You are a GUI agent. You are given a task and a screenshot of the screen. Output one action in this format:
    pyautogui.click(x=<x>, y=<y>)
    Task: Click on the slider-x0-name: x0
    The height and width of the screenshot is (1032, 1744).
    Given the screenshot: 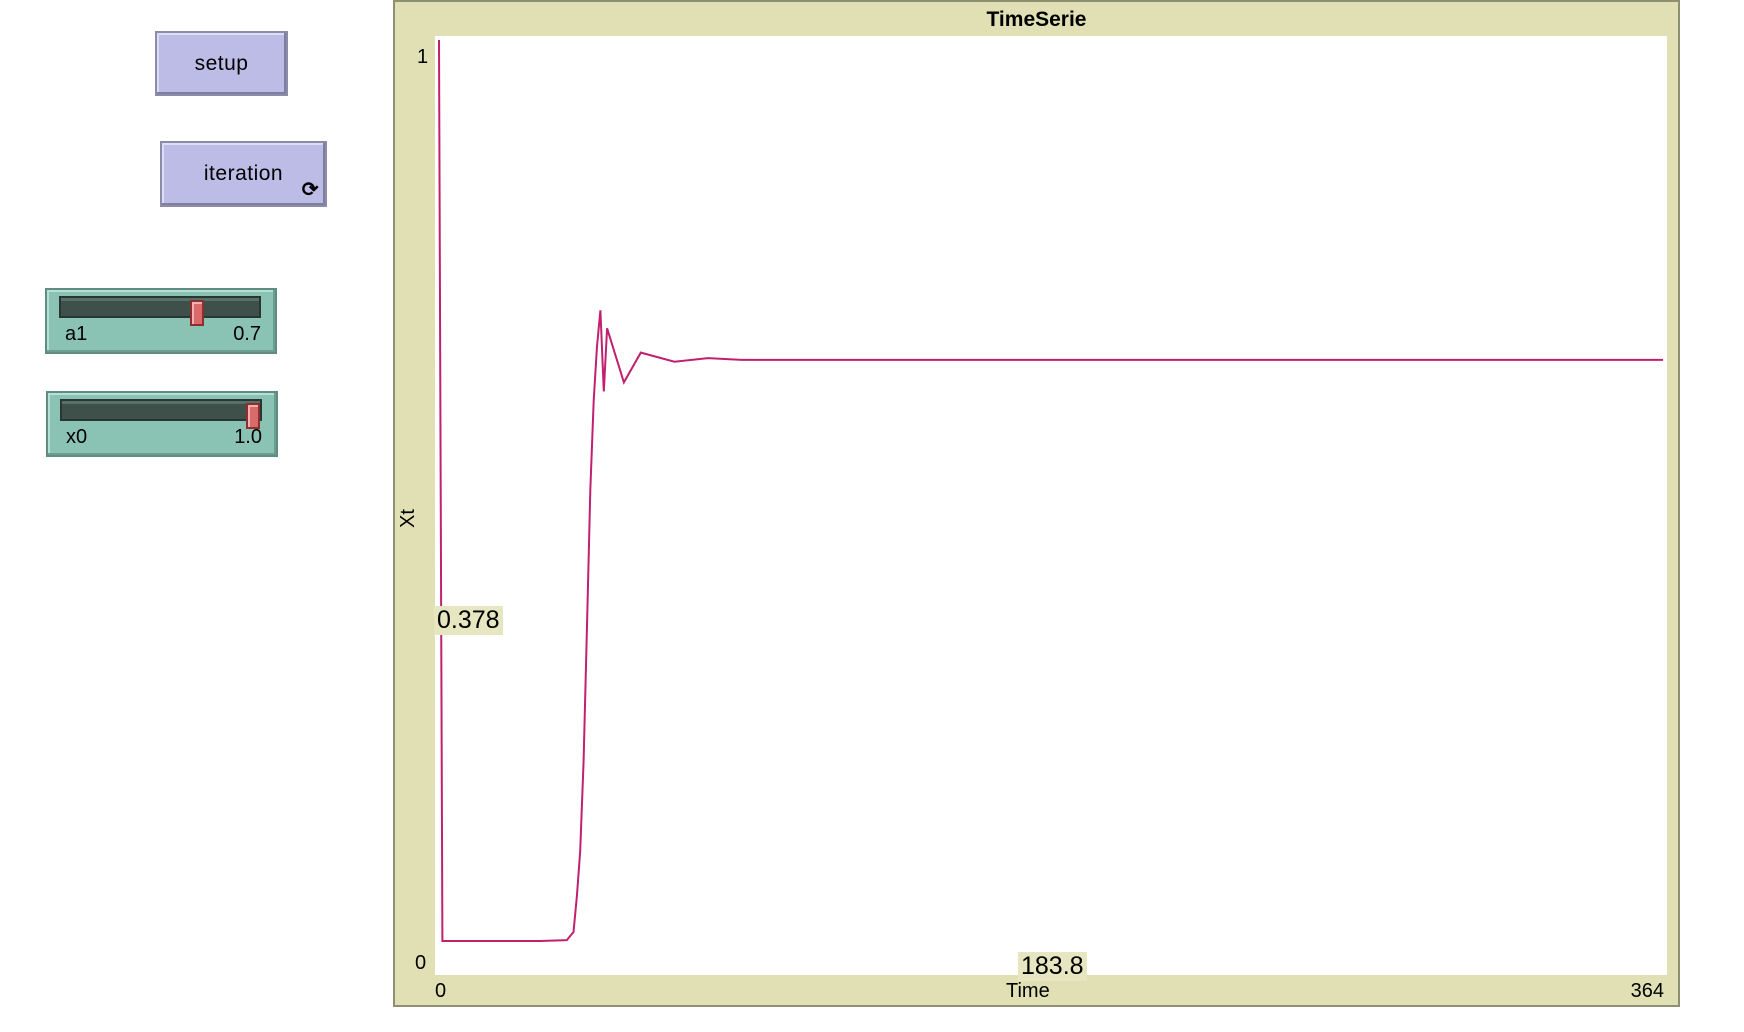 What is the action you would take?
    pyautogui.click(x=76, y=437)
    